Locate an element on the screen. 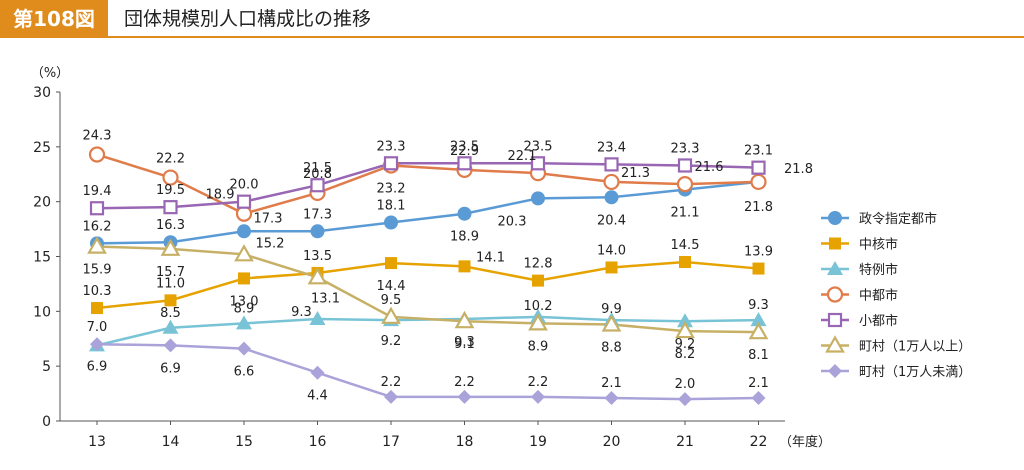  data-label: 13.1 is located at coordinates (325, 298).